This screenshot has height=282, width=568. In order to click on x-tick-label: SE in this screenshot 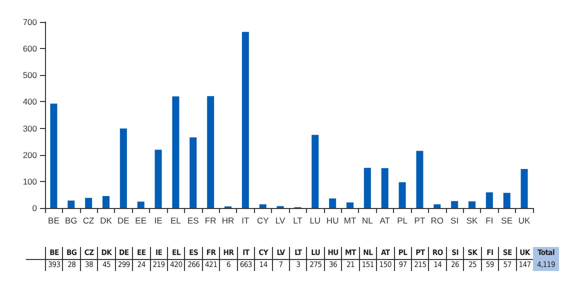, I will do `click(507, 221)`.